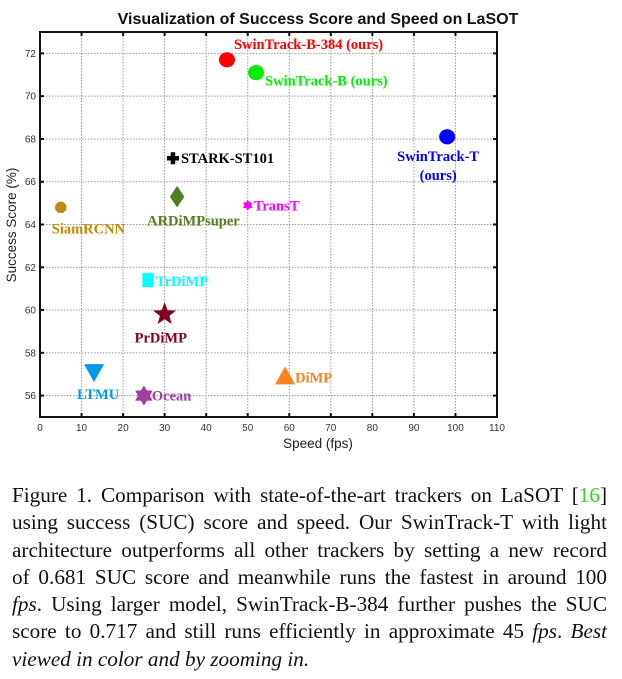 The height and width of the screenshot is (679, 622). What do you see at coordinates (308, 45) in the screenshot?
I see `point-label: SwinTrack-B-384 (ours)` at bounding box center [308, 45].